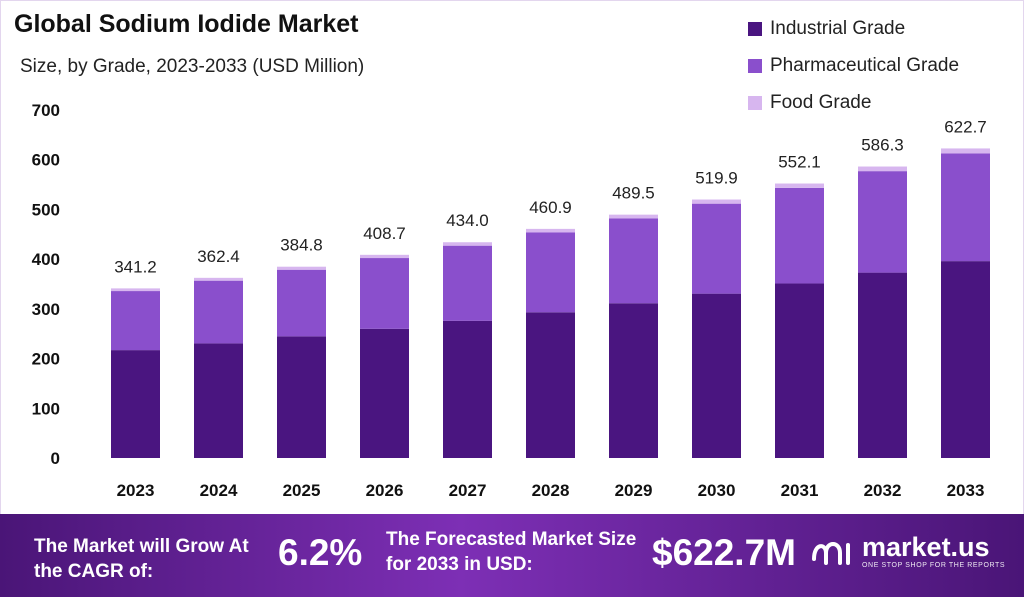  I want to click on x-tick-label: 2032, so click(883, 490).